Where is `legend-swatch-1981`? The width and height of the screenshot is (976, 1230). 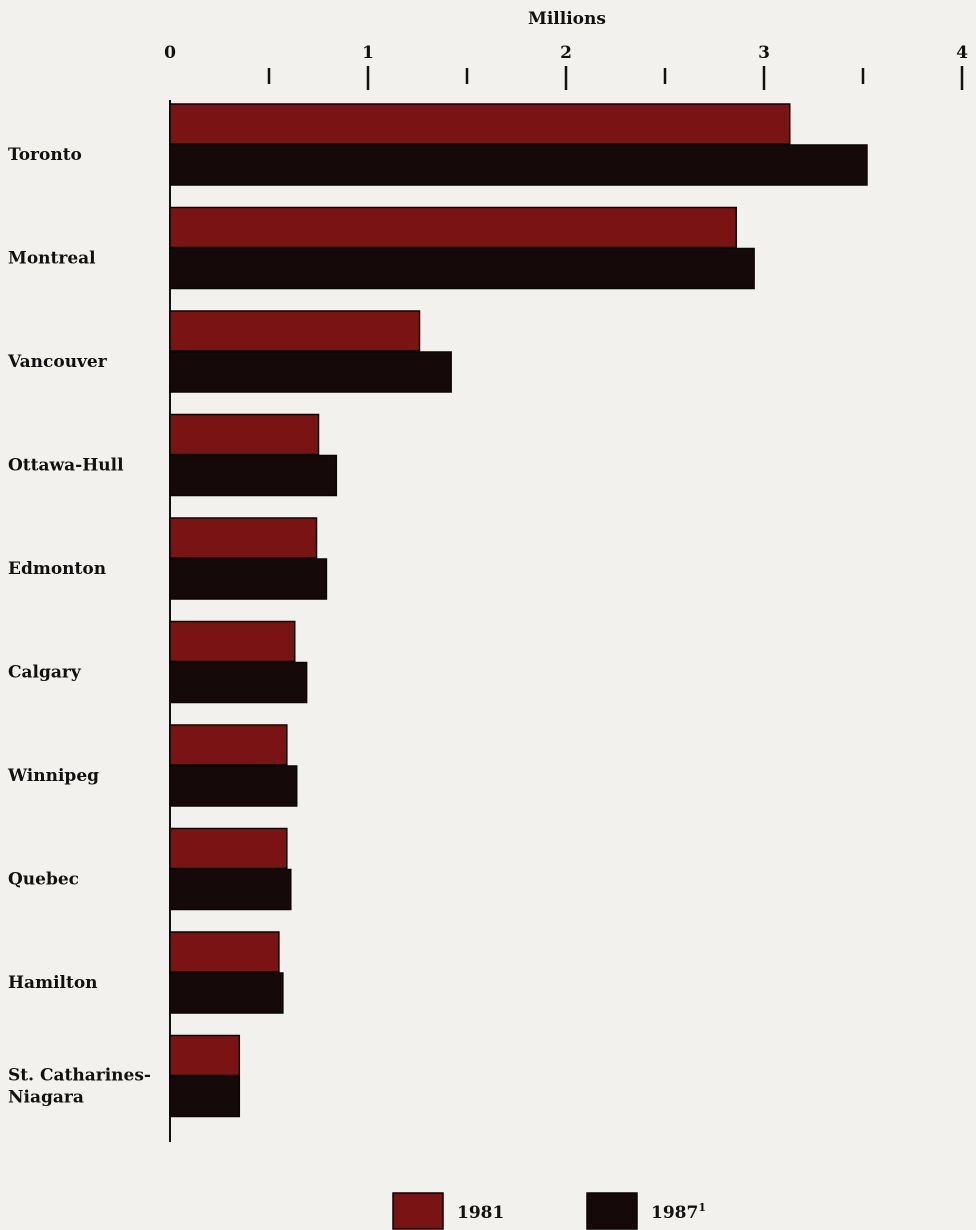 legend-swatch-1981 is located at coordinates (418, 1211).